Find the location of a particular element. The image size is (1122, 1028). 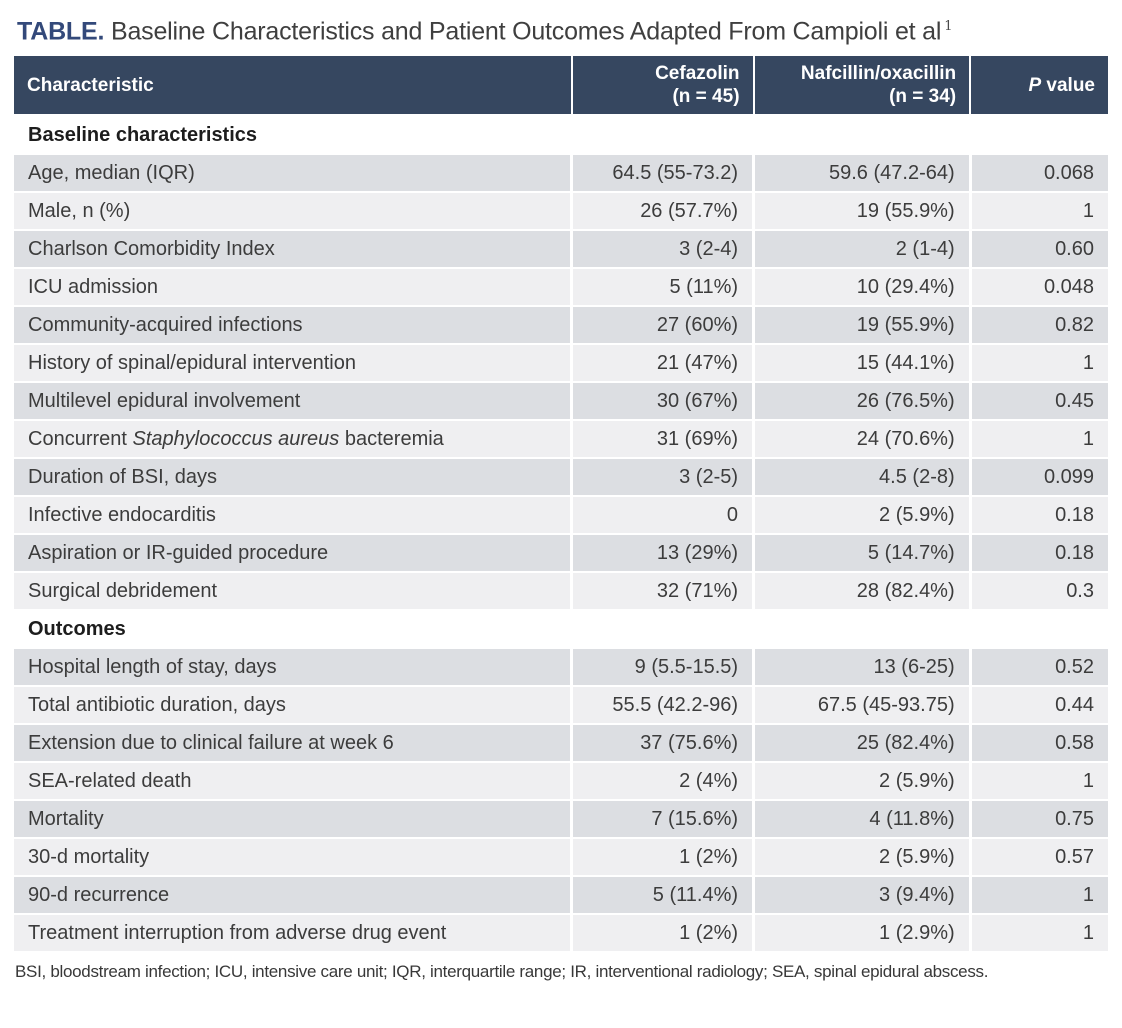

p-value-cell: 0.60 is located at coordinates (1039, 250).